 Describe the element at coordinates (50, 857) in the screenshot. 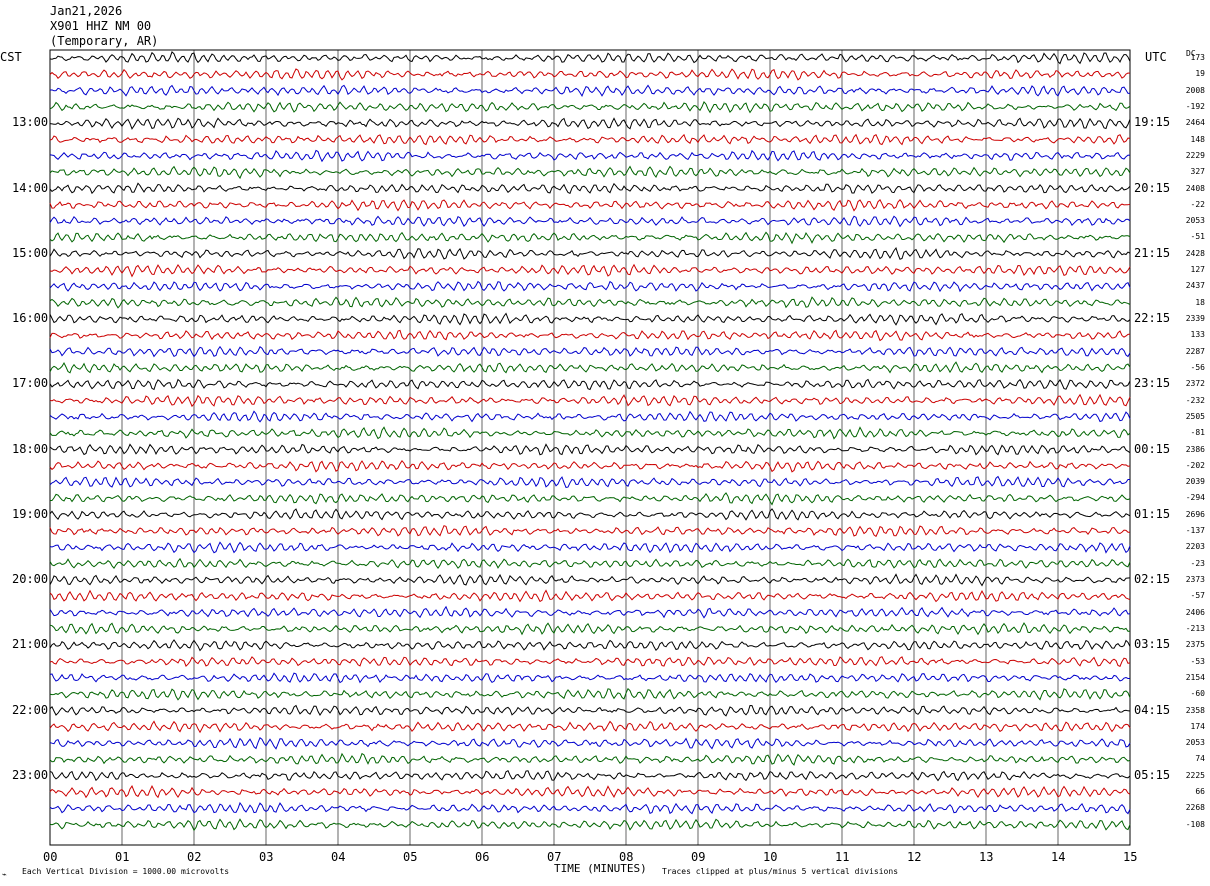

I see `x-tick-label: 00` at that location.